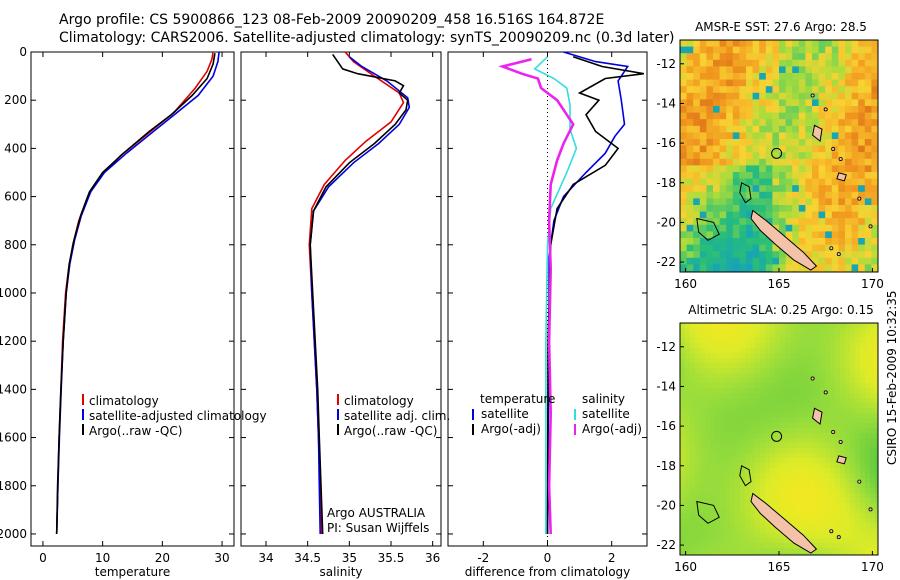 The width and height of the screenshot is (900, 580). Describe the element at coordinates (23, 52) in the screenshot. I see `y-tick-label: 0` at that location.